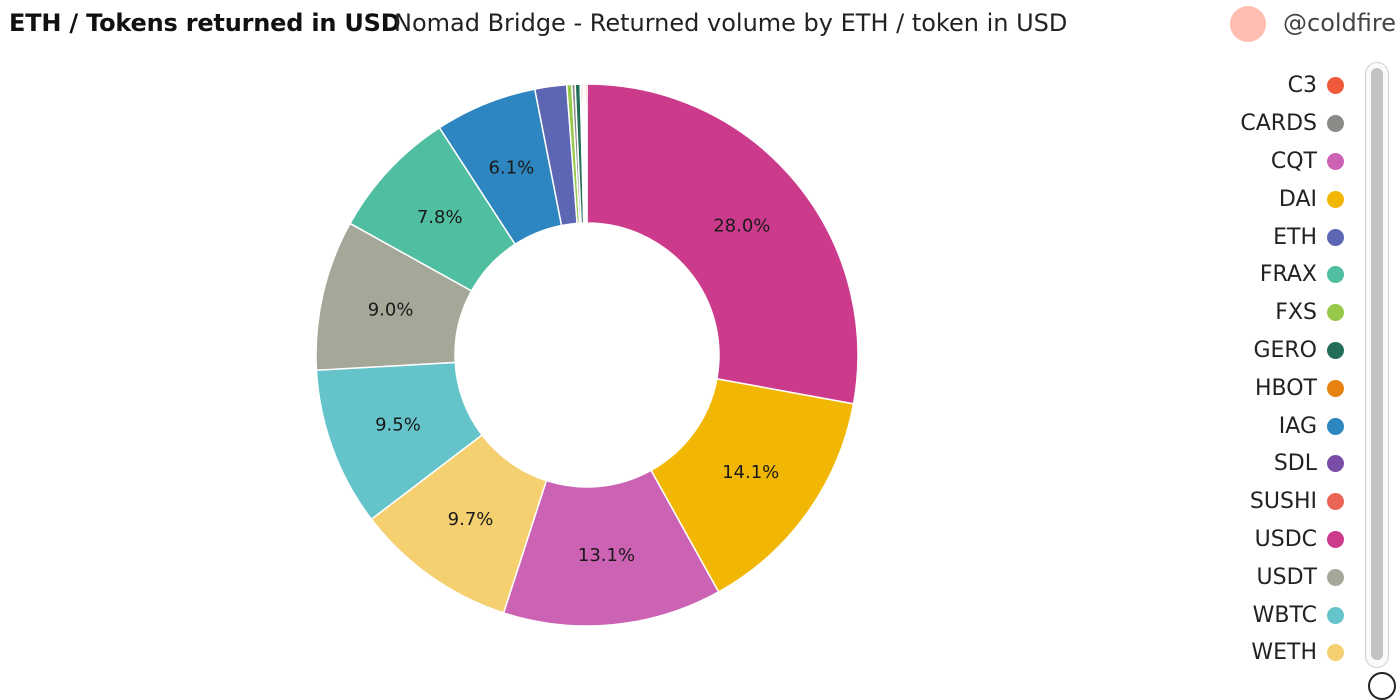 Image resolution: width=1400 pixels, height=700 pixels. Describe the element at coordinates (1295, 237) in the screenshot. I see `legend-label: ETH` at that location.